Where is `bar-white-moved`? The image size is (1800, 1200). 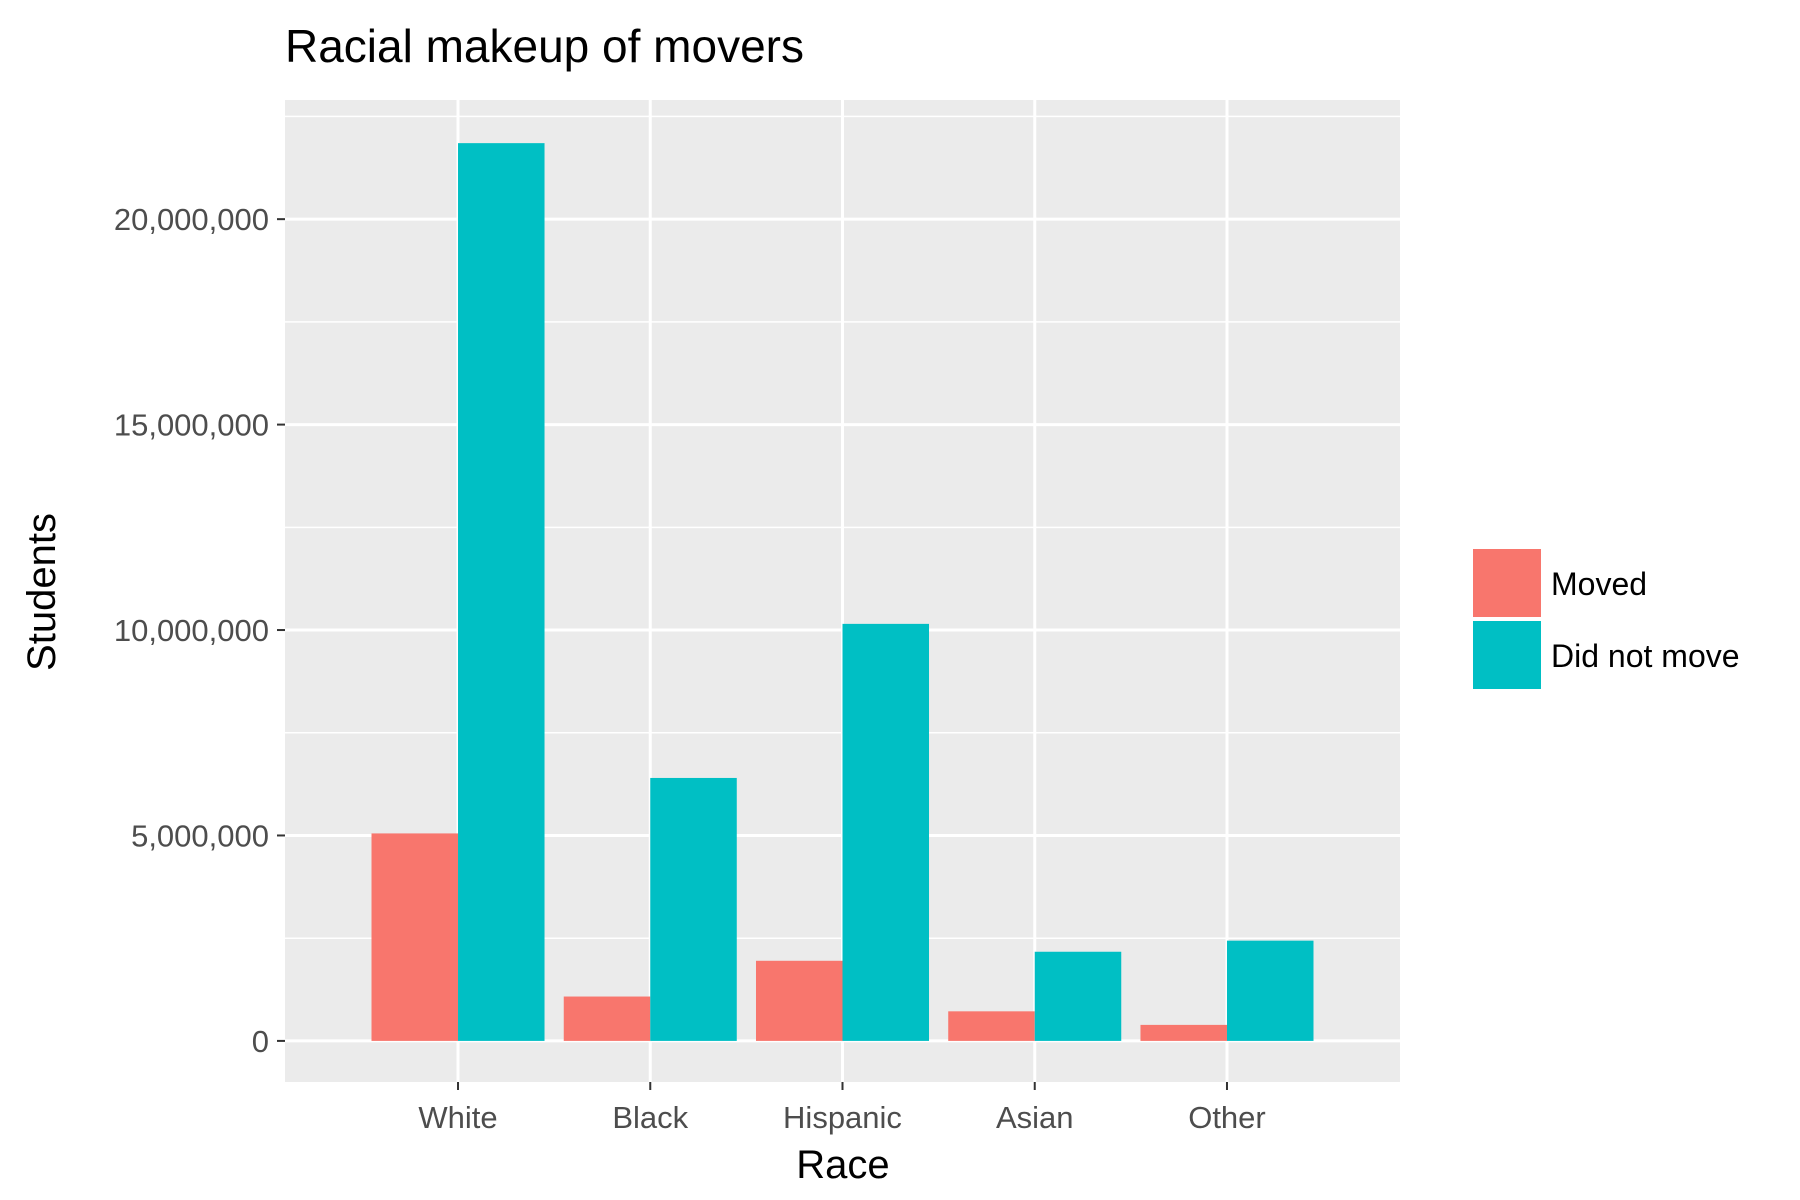
bar-white-moved is located at coordinates (415, 937).